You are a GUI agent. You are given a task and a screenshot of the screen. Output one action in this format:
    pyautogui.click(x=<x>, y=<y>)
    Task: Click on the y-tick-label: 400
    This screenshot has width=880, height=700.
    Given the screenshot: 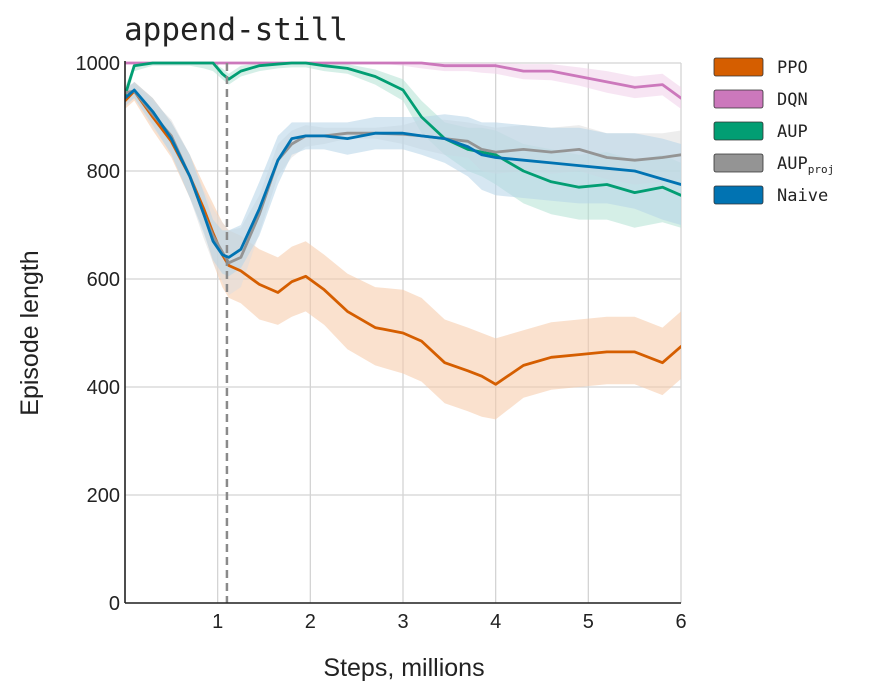 What is the action you would take?
    pyautogui.click(x=103, y=388)
    